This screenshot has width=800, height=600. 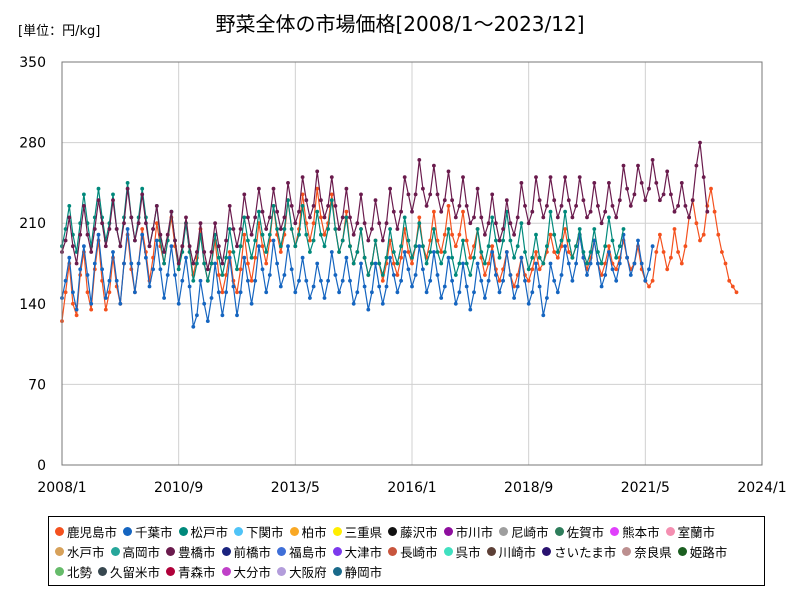 I want to click on legend-label: 長崎市, so click(x=419, y=552).